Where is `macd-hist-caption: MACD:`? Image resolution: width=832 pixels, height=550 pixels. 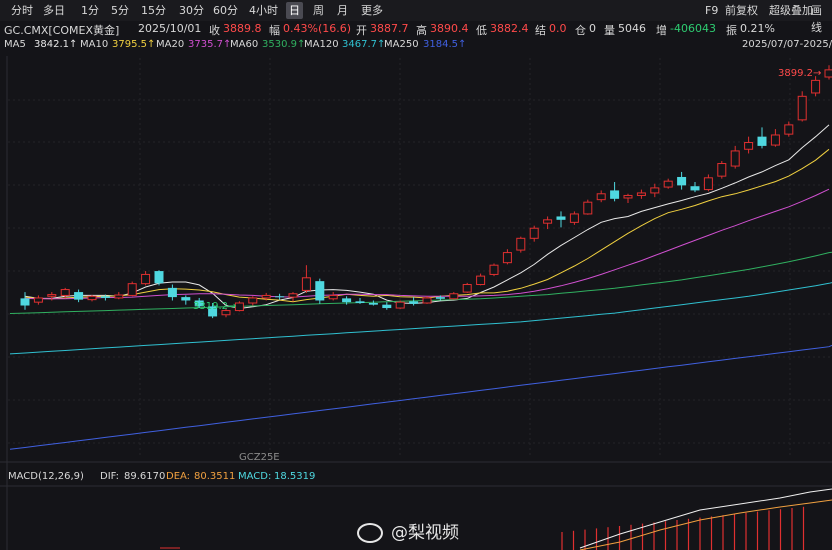
macd-hist-caption: MACD: is located at coordinates (255, 476).